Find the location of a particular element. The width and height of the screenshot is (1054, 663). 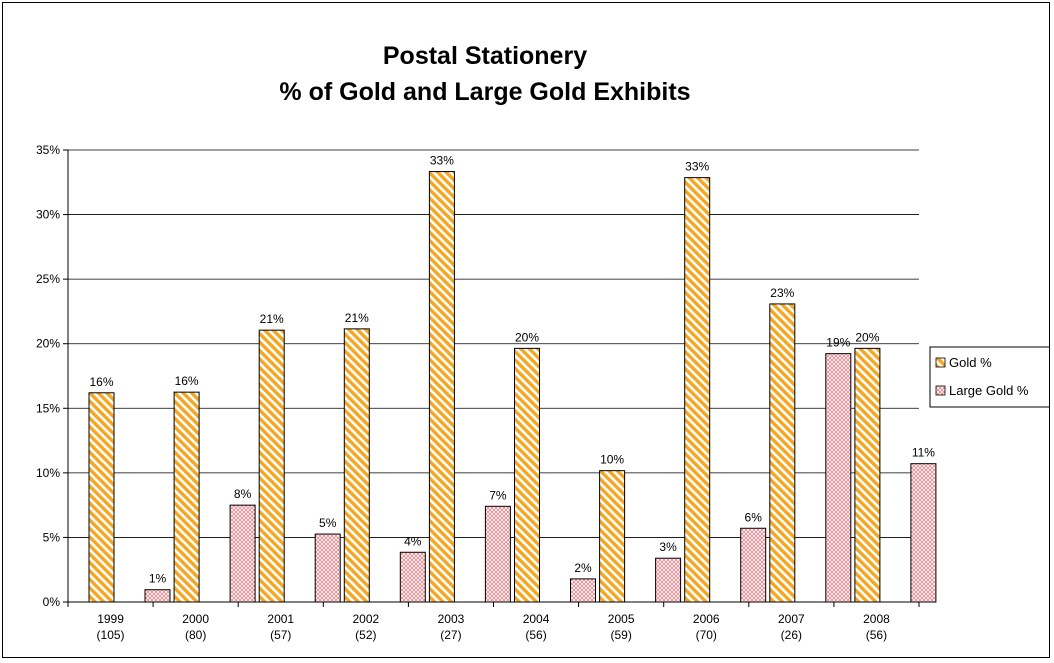

x-tick-label: 1999 is located at coordinates (110, 619).